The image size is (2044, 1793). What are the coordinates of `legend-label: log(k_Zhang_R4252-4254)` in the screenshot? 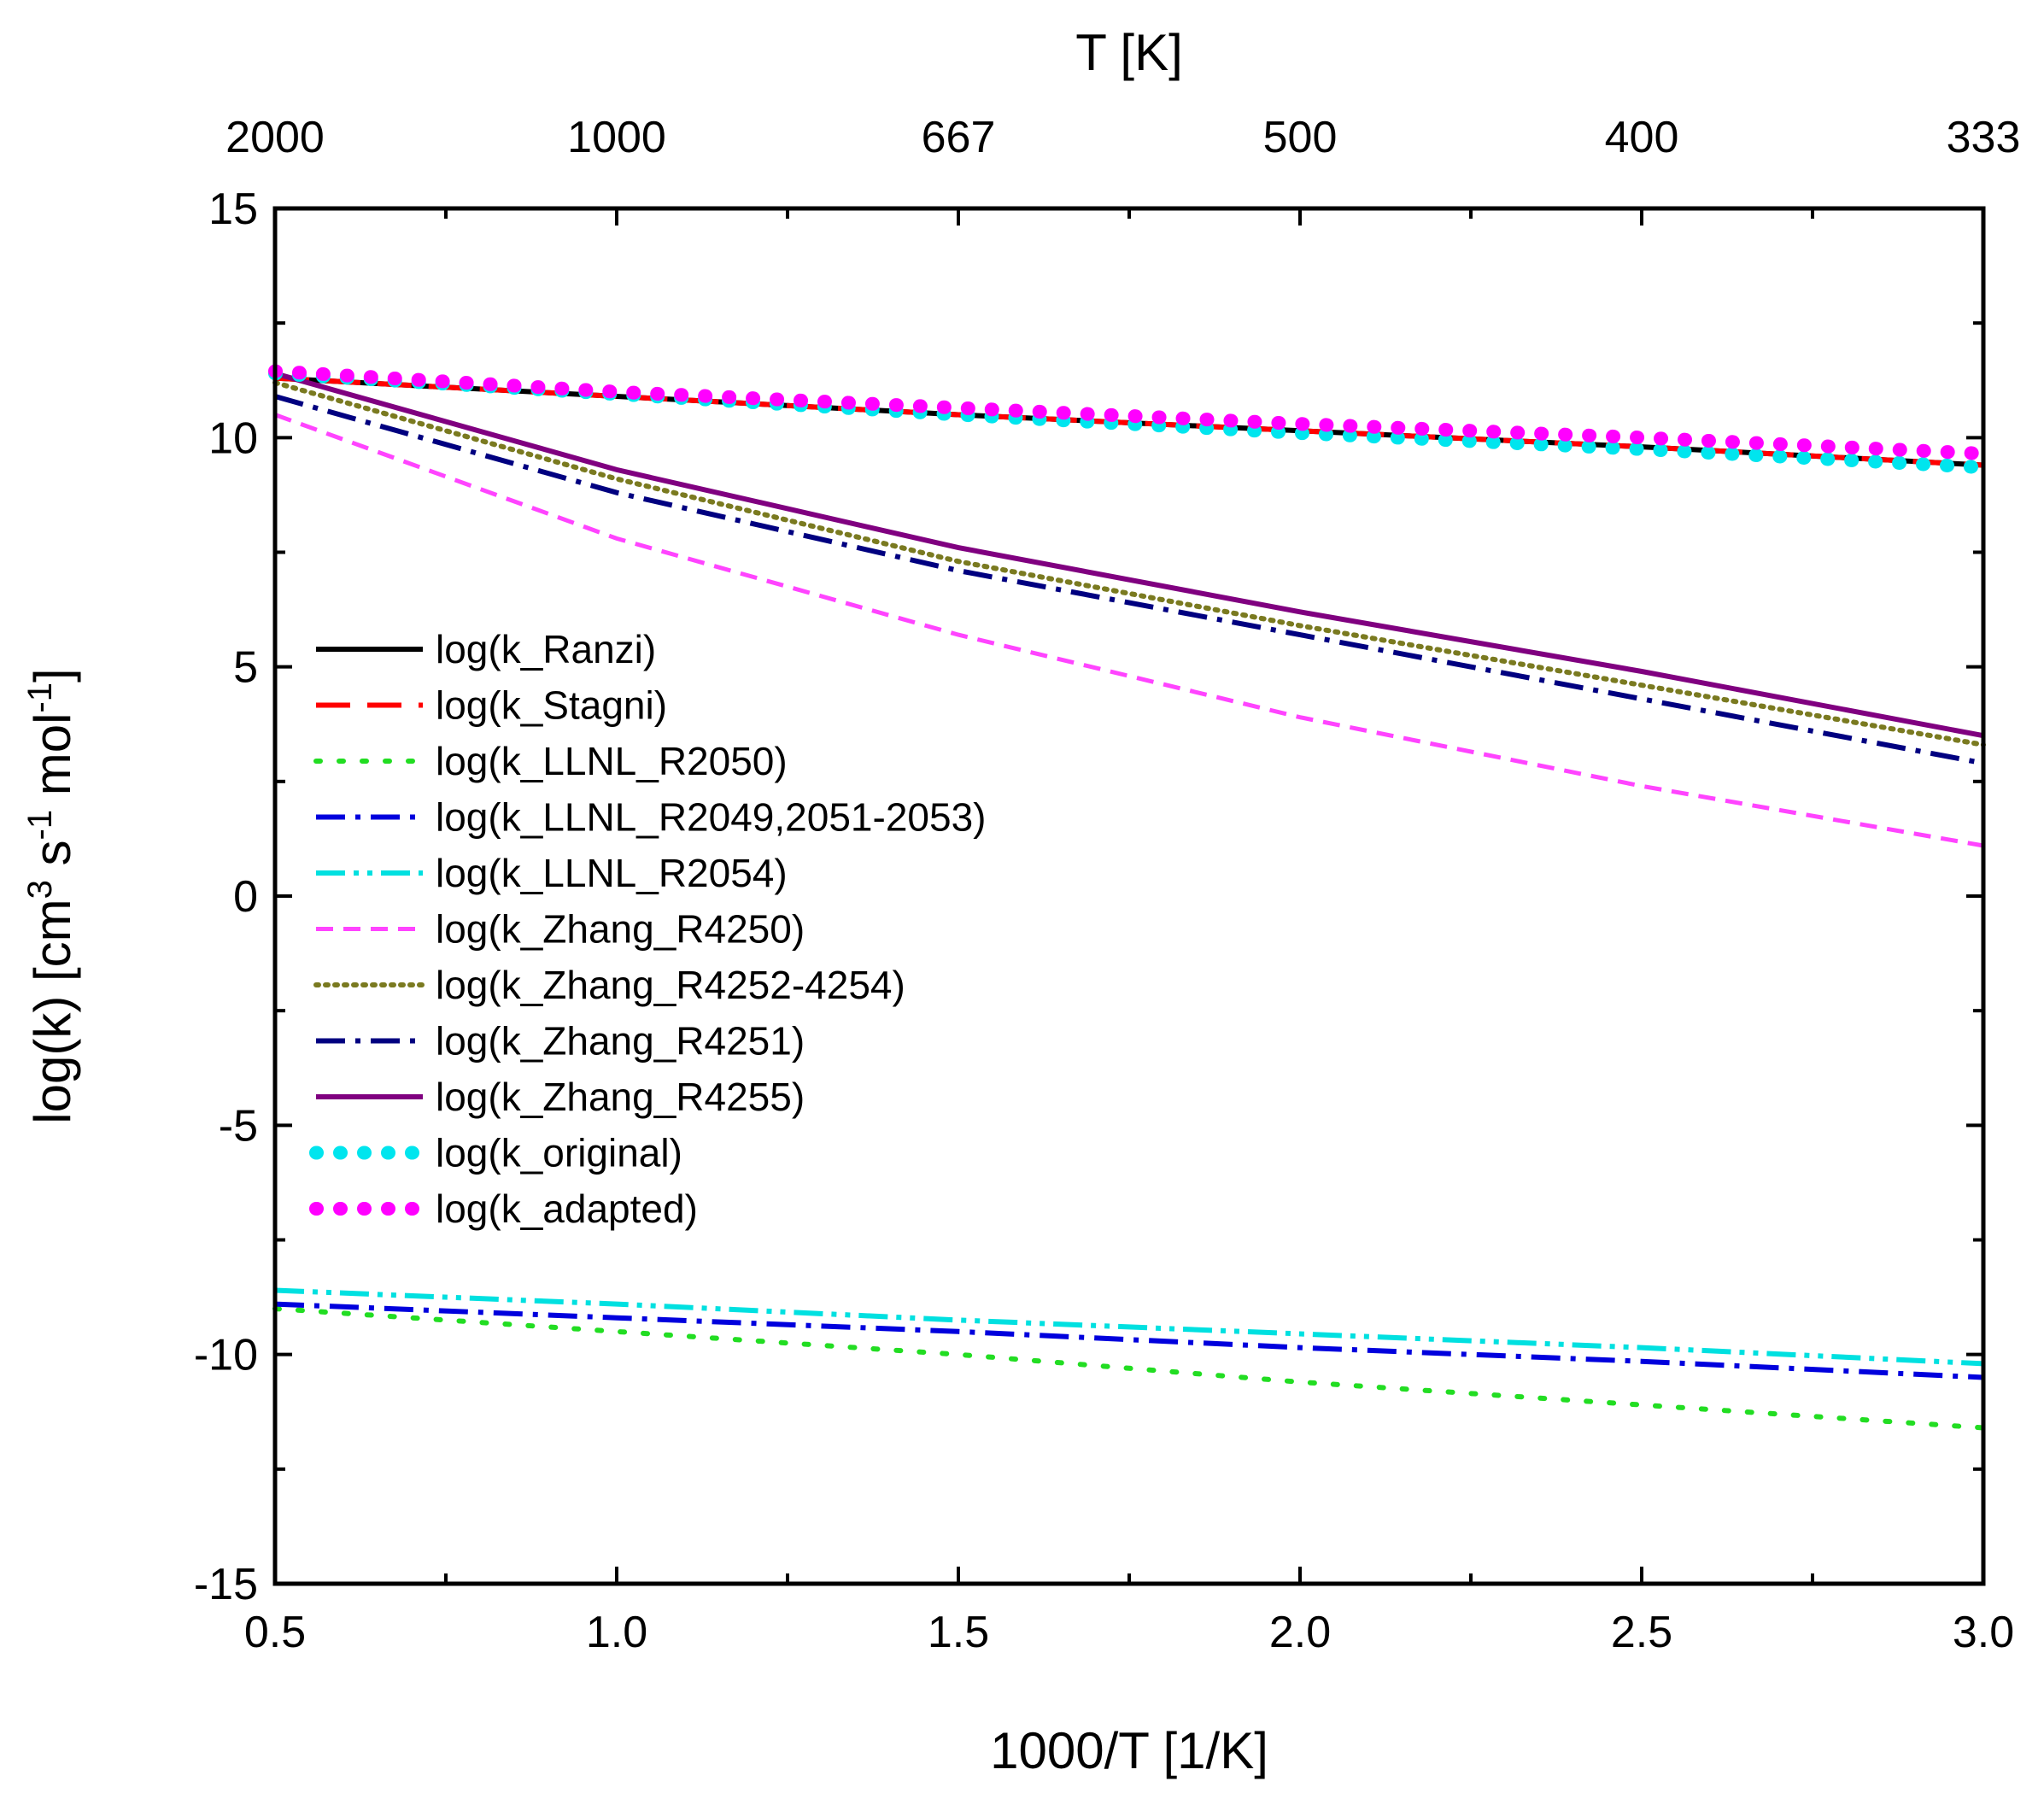 It's located at (670, 985).